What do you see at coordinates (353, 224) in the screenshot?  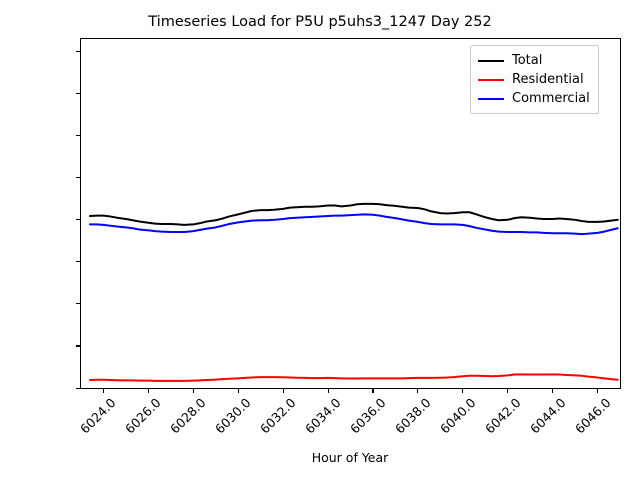 I see `series-line-commercial` at bounding box center [353, 224].